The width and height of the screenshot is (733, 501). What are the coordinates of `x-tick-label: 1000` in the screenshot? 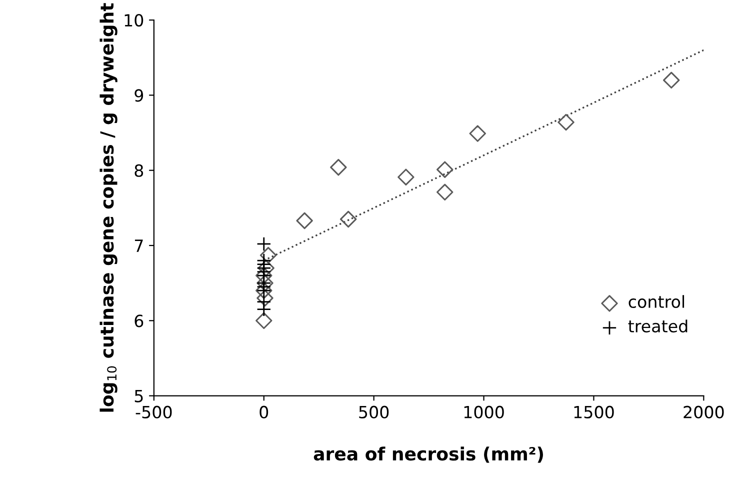 It's located at (484, 412).